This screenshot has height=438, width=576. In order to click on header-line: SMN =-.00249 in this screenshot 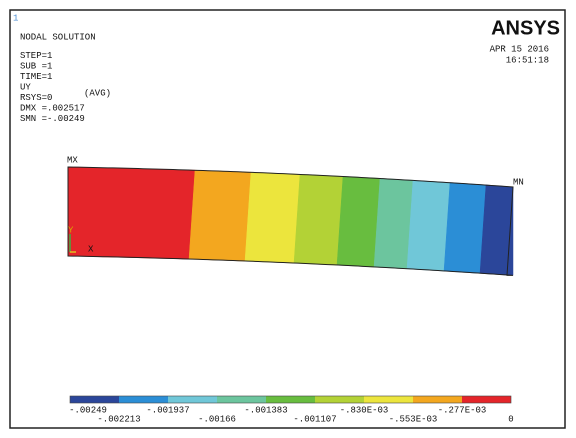, I will do `click(52, 119)`.